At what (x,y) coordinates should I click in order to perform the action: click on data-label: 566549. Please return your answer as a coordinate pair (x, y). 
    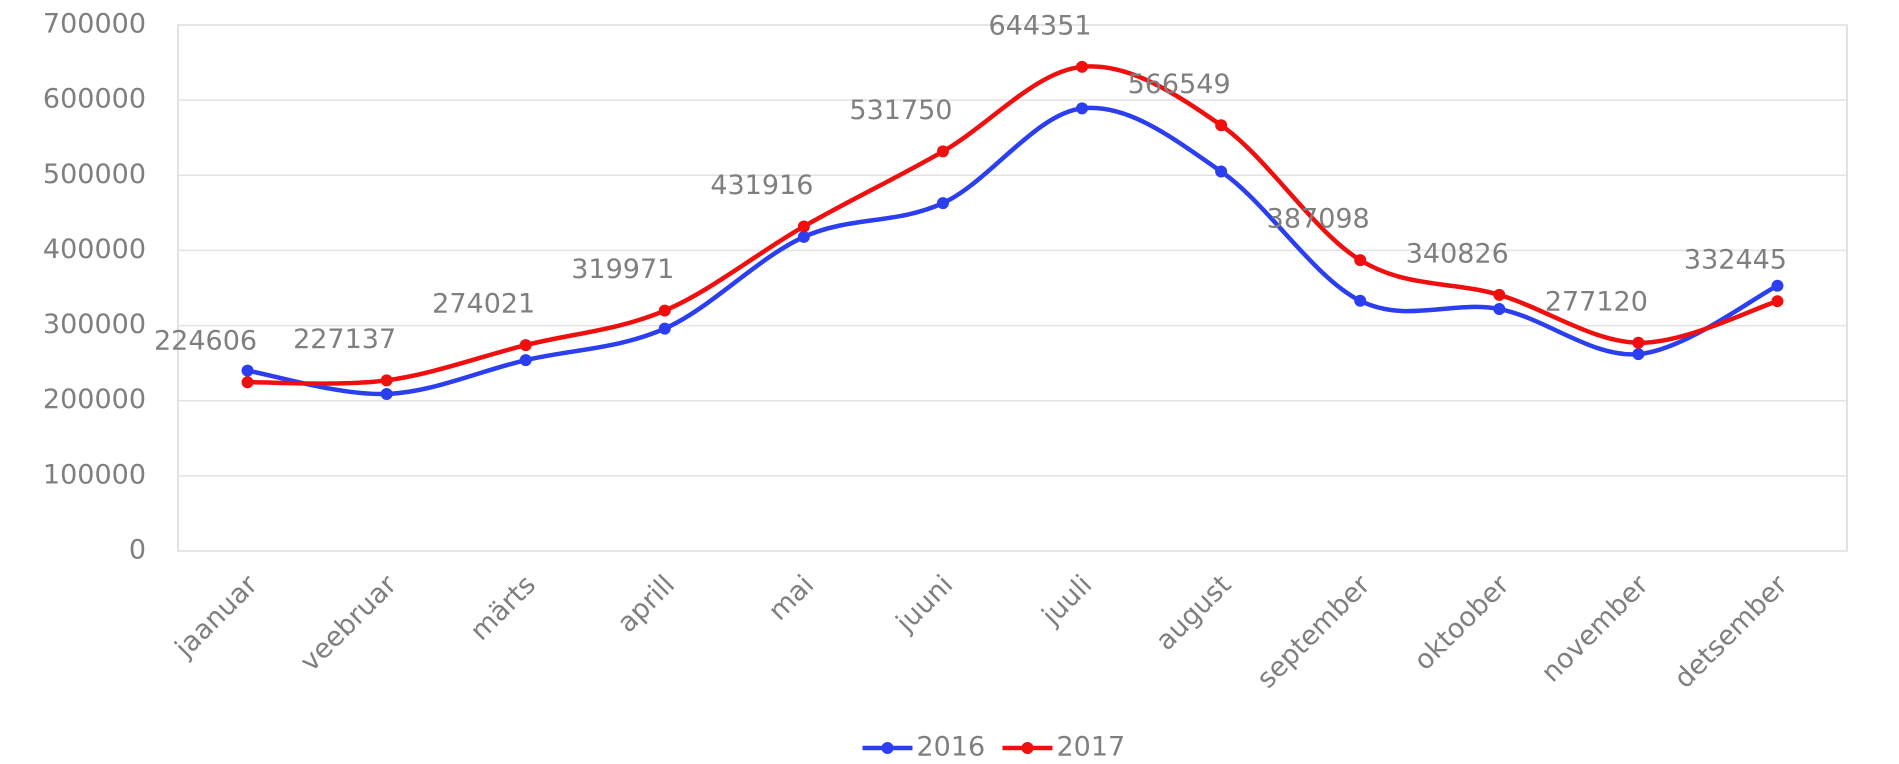
    Looking at the image, I should click on (1179, 84).